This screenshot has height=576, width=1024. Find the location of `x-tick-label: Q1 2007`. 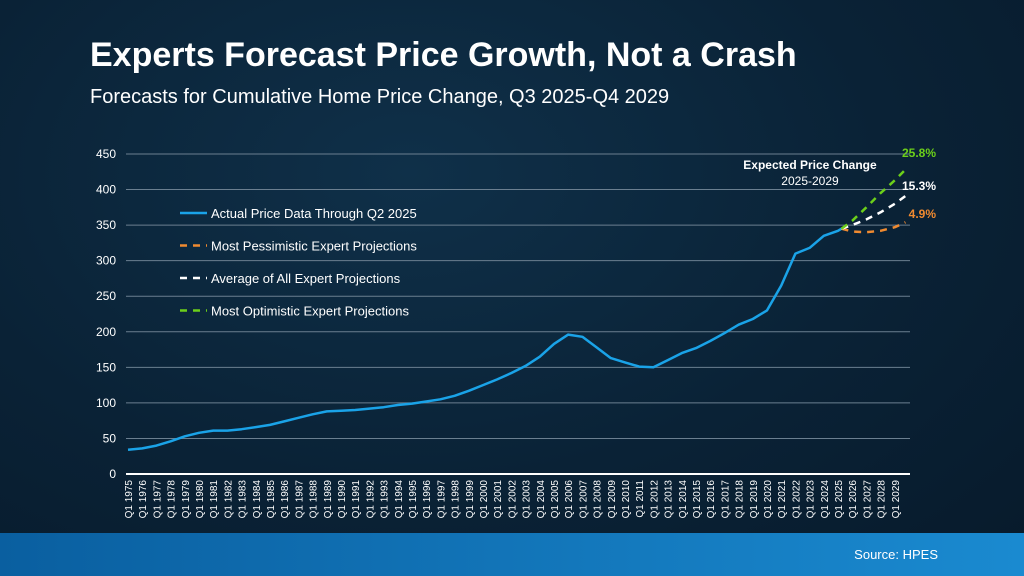

x-tick-label: Q1 2007 is located at coordinates (583, 499).